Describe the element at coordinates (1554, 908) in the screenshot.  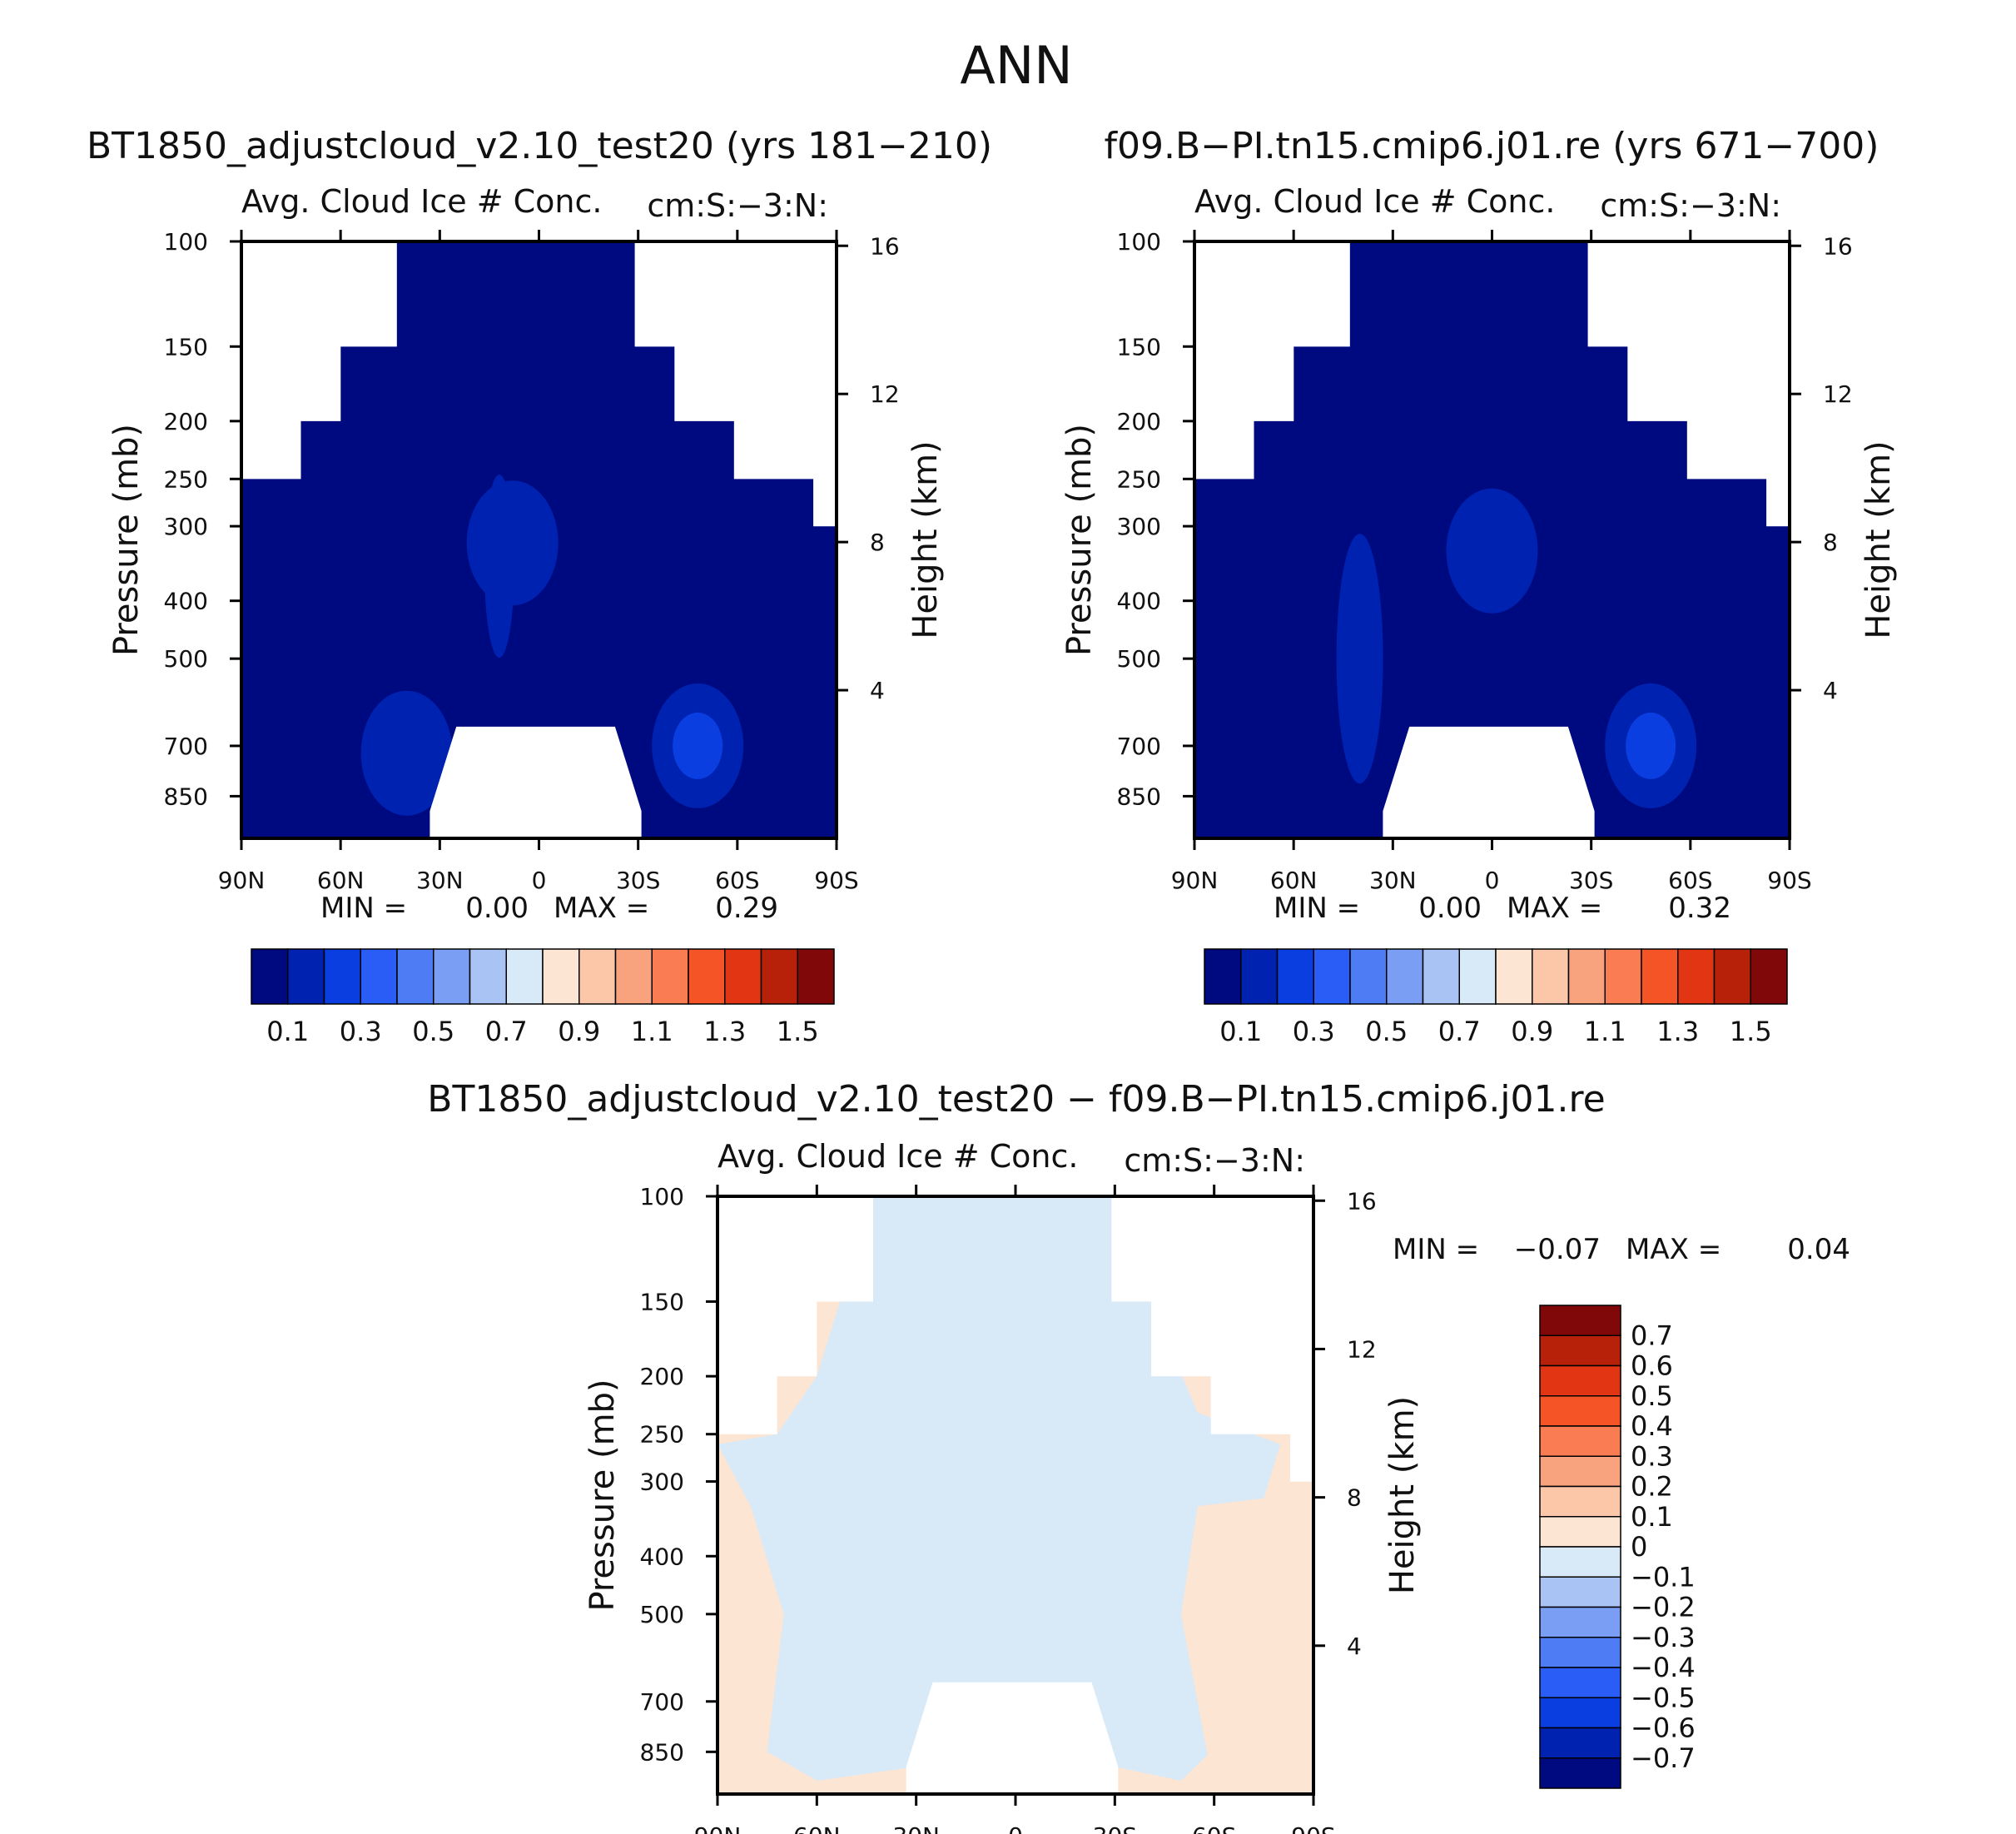
I see `max-label: MAX =` at that location.